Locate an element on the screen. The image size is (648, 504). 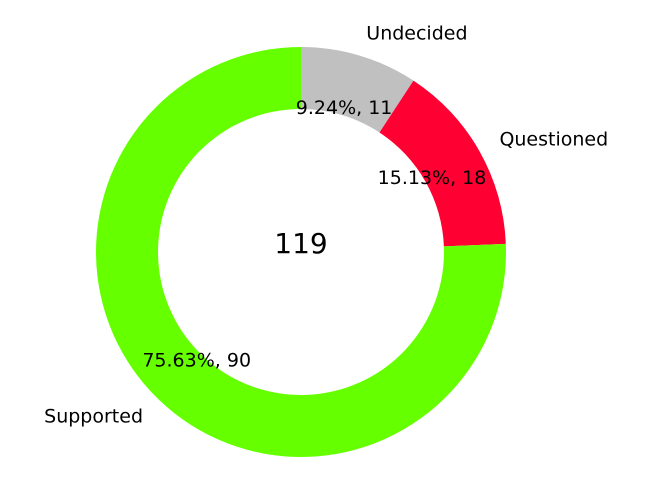
slice-name-label-undecided: Undecided is located at coordinates (416, 34).